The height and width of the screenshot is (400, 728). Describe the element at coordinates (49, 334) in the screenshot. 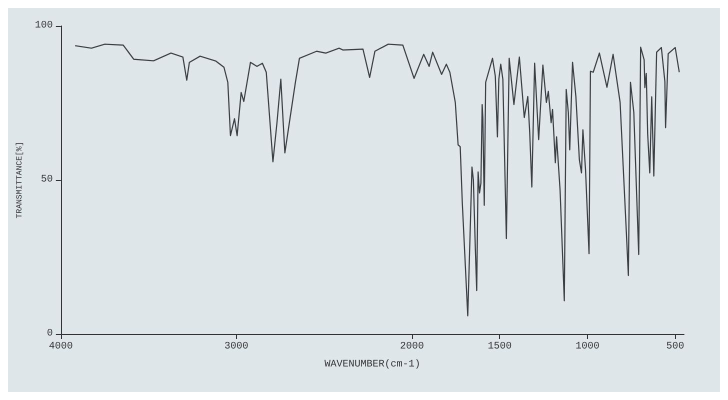

I see `y-tick-label: 0` at that location.